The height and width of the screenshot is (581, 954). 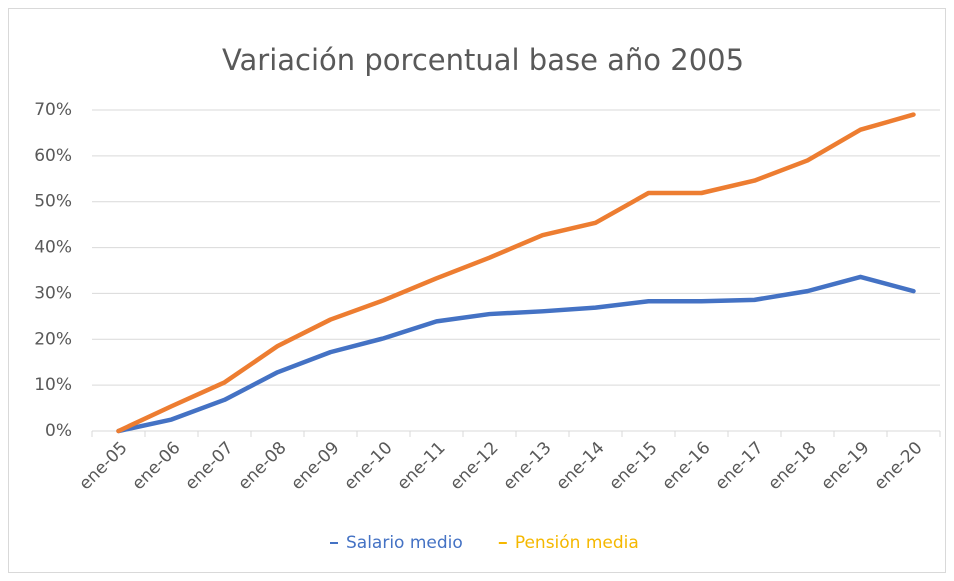 What do you see at coordinates (58, 431) in the screenshot?
I see `y-tick-label: 0%` at bounding box center [58, 431].